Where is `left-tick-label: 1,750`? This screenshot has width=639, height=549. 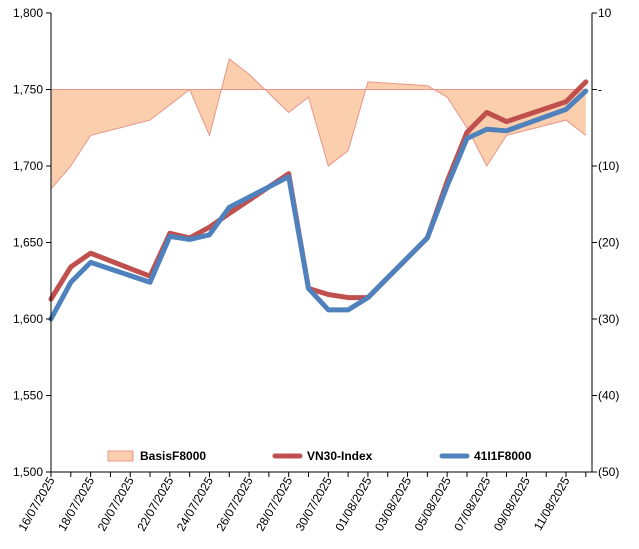
left-tick-label: 1,750 is located at coordinates (28, 90).